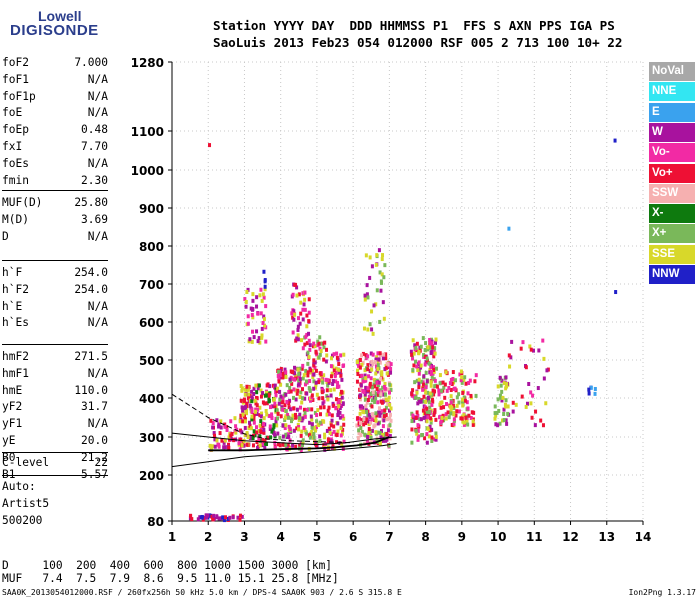  I want to click on y-tick-label: 900, so click(151, 209).